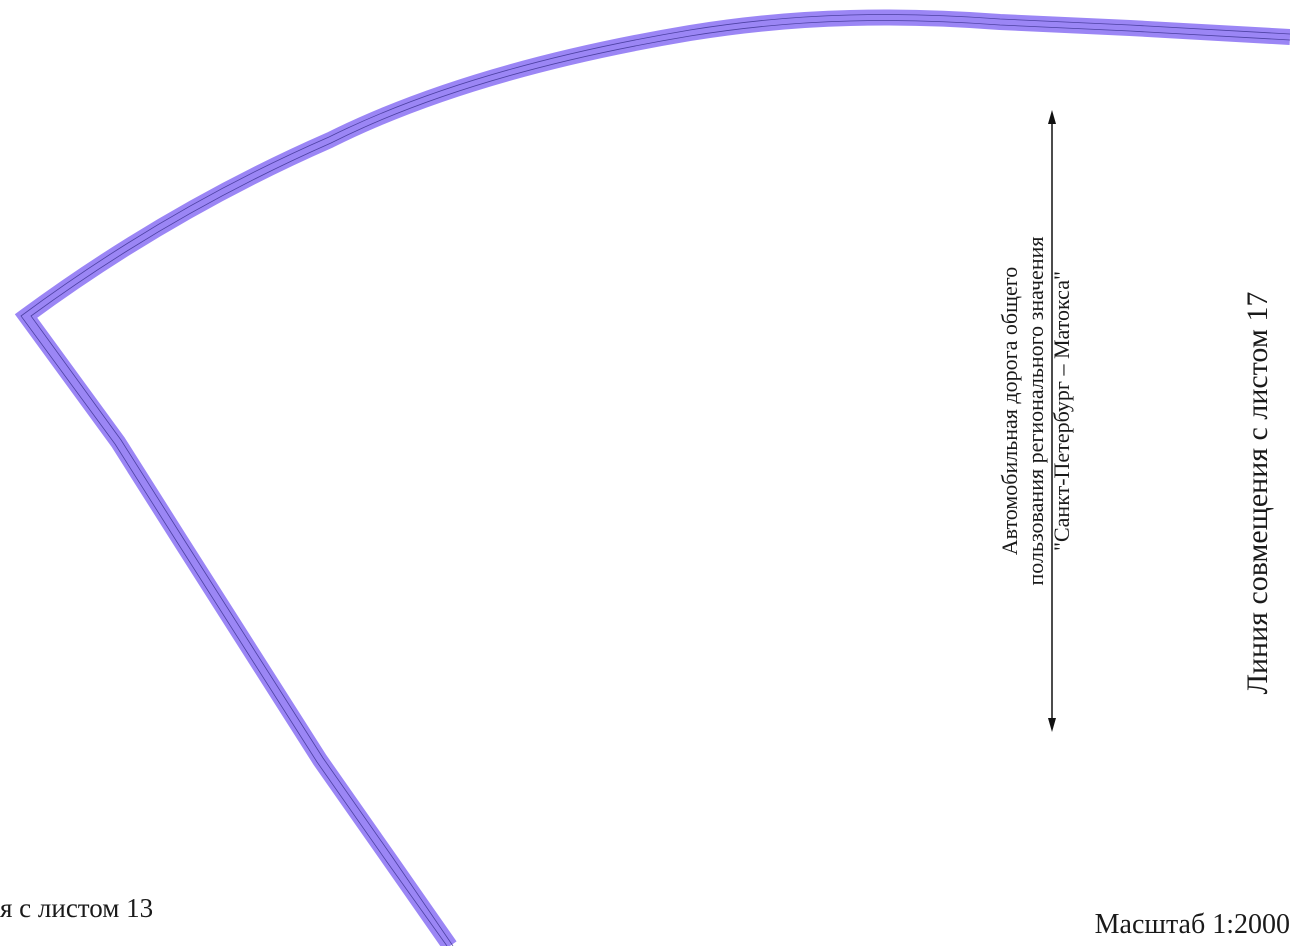 This screenshot has height=946, width=1290. Describe the element at coordinates (1257, 493) in the screenshot. I see `alignment-line-label-sheet-17: Линия совмещения с листом 17` at that location.